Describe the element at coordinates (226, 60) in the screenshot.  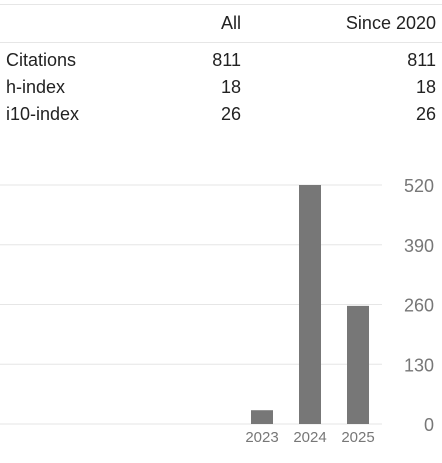
I see `citations-all-value: 811` at that location.